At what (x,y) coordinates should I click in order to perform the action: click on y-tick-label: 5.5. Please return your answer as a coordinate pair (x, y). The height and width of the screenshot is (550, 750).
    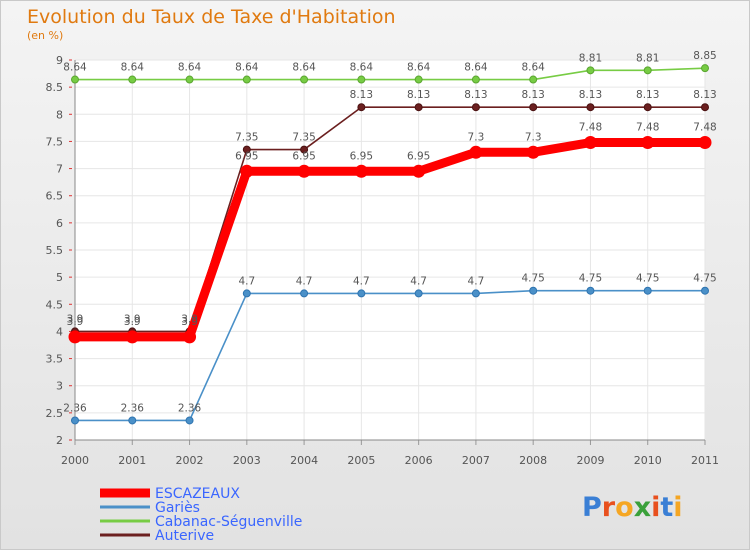
    Looking at the image, I should click on (55, 250).